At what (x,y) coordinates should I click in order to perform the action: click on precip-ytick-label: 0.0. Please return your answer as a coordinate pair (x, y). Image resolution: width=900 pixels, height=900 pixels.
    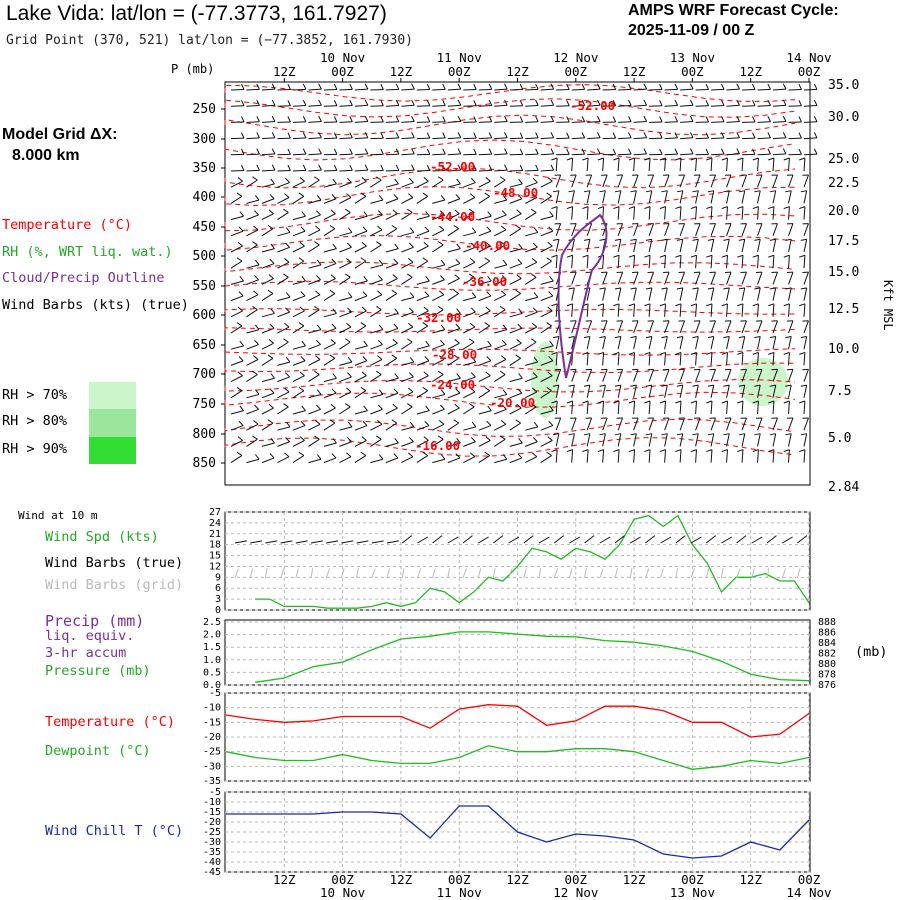
    Looking at the image, I should click on (212, 685).